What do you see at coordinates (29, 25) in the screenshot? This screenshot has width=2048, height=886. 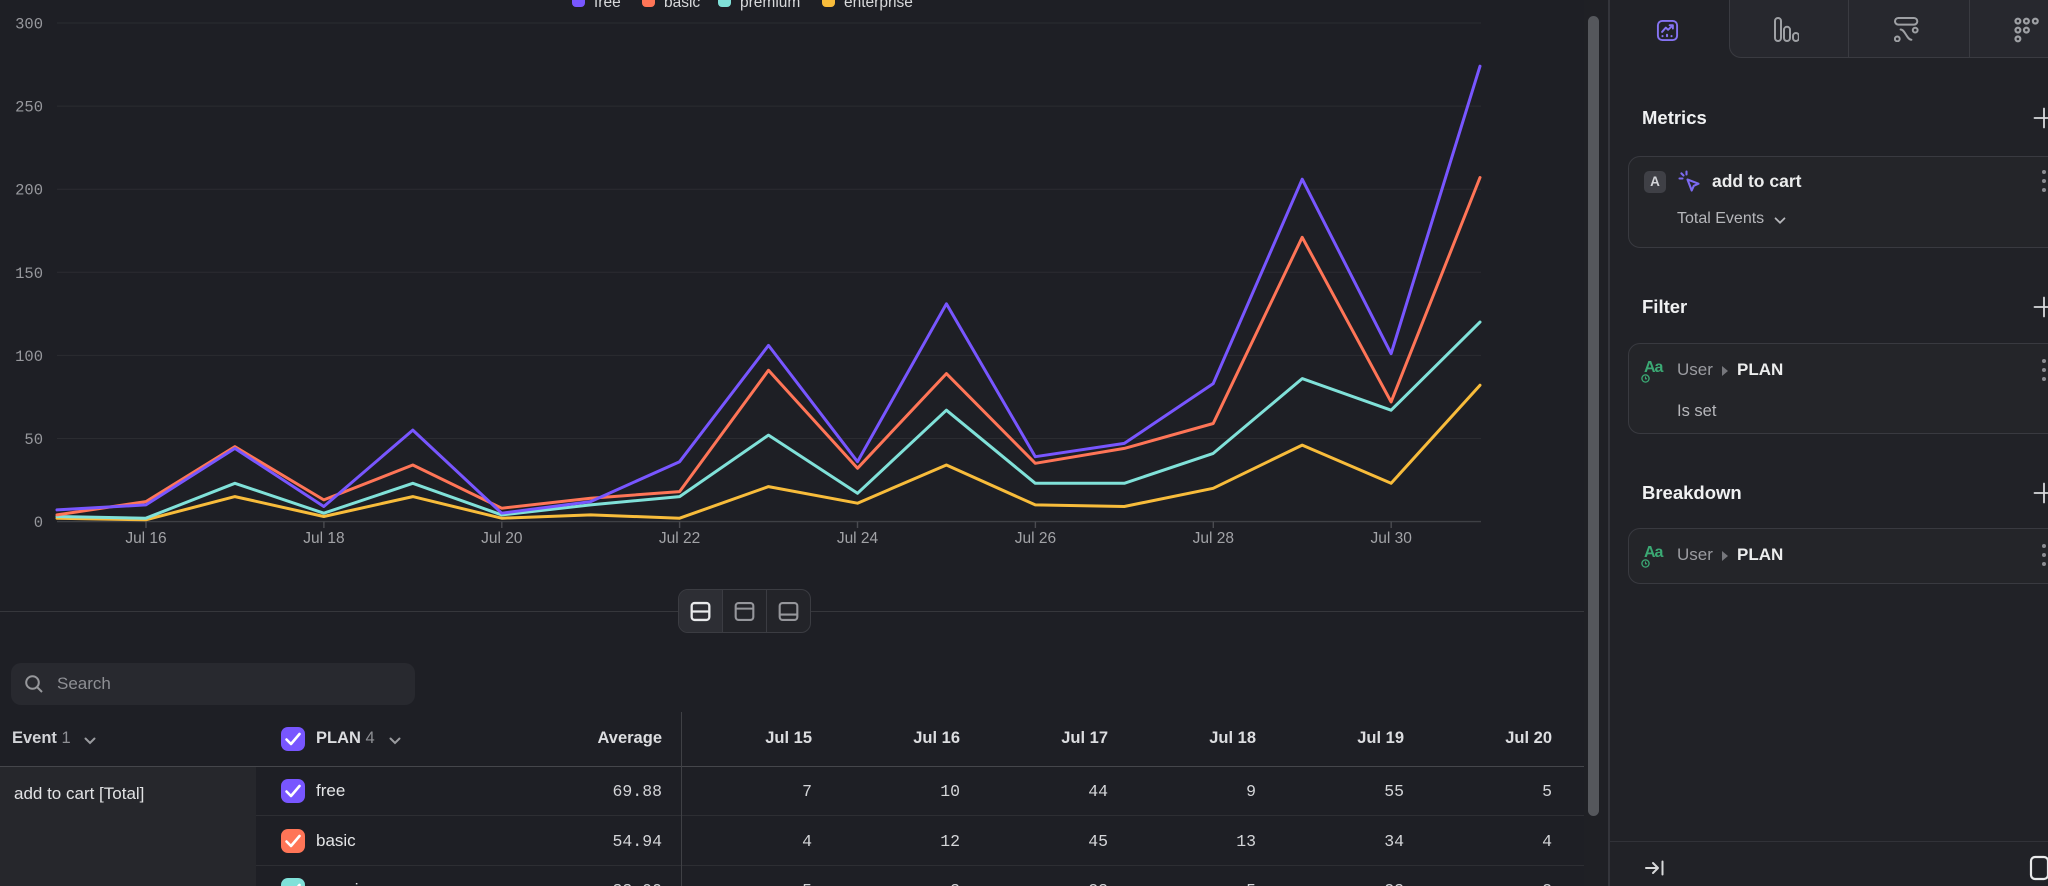 I see `svg-text: 300` at bounding box center [29, 25].